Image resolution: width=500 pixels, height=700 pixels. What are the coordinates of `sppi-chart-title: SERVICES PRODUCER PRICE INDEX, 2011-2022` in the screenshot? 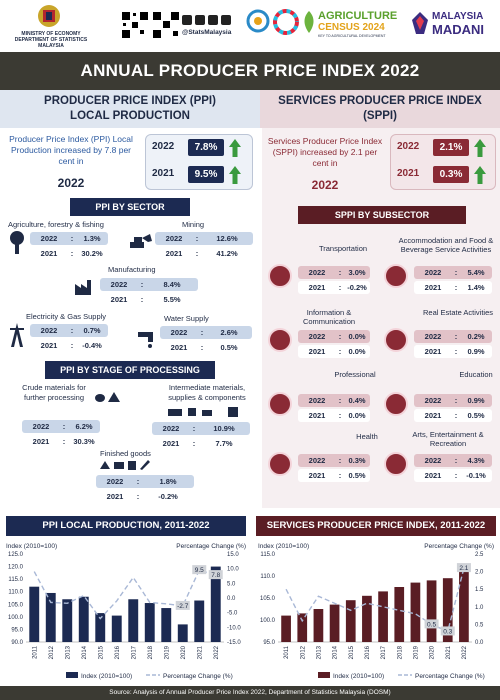 It's located at (376, 526).